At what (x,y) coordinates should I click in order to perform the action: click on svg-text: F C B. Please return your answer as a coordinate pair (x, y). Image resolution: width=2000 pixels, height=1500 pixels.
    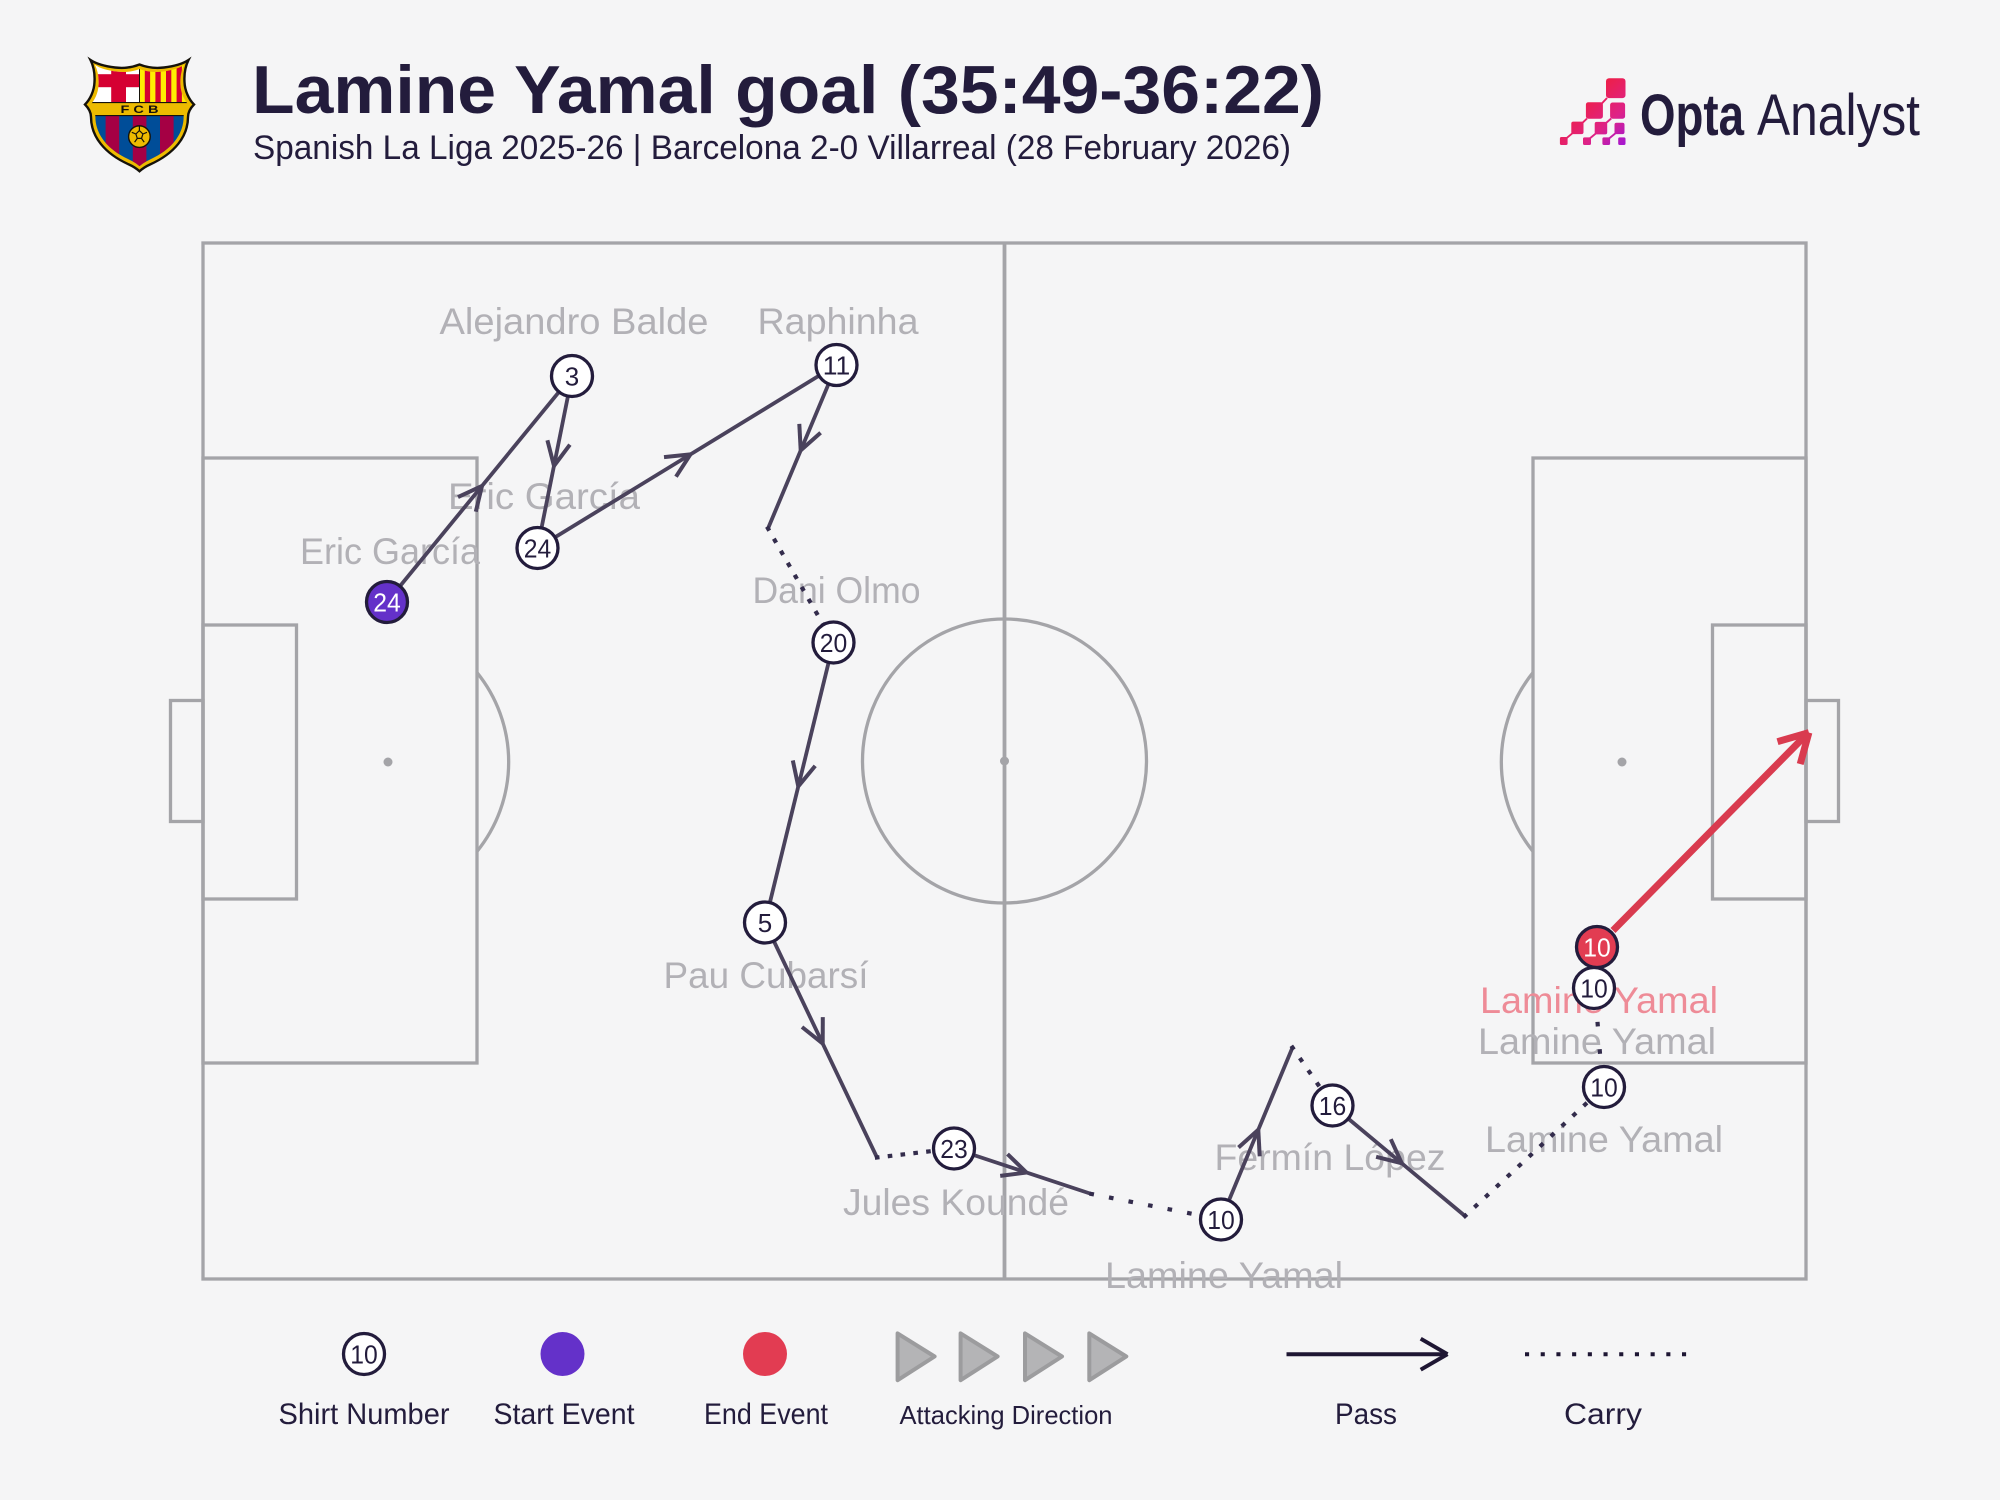
    Looking at the image, I should click on (140, 110).